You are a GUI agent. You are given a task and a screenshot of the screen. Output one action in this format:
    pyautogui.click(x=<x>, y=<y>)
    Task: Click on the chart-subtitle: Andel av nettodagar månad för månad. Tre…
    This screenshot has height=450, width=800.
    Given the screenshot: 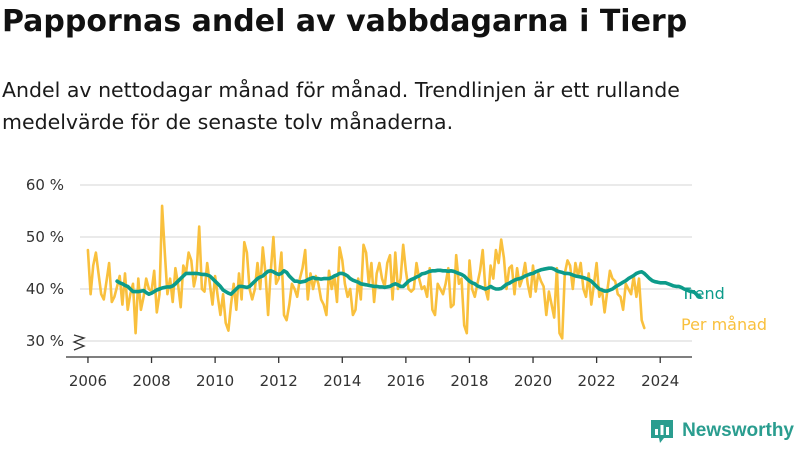 What is the action you would take?
    pyautogui.click(x=341, y=106)
    